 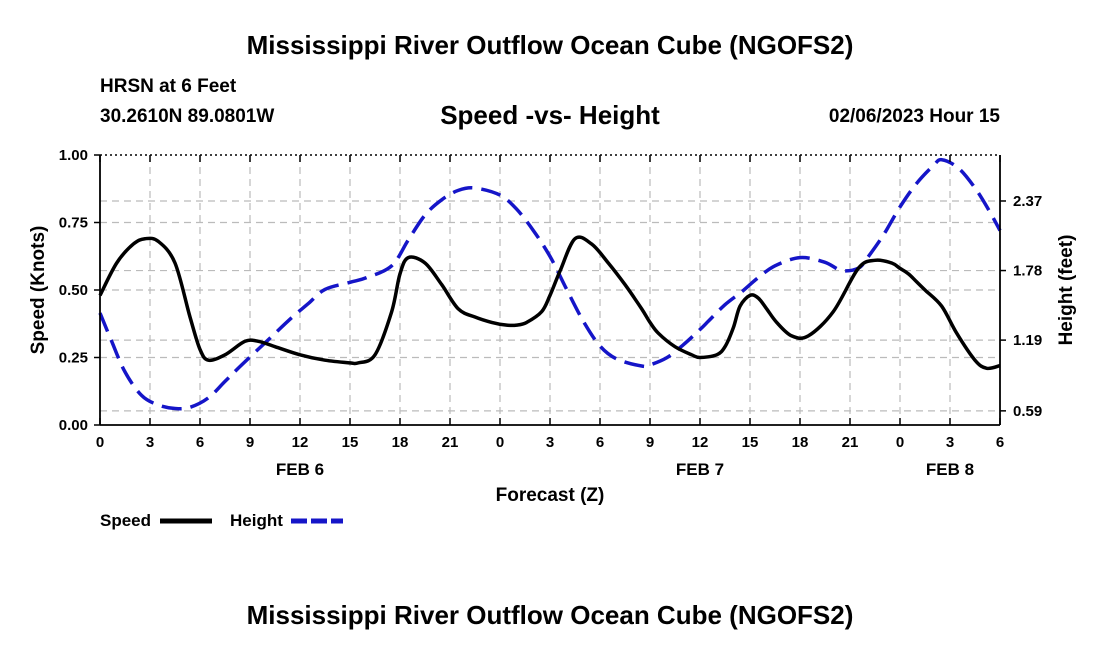 What do you see at coordinates (1027, 411) in the screenshot?
I see `y2-tick-label: 0.59` at bounding box center [1027, 411].